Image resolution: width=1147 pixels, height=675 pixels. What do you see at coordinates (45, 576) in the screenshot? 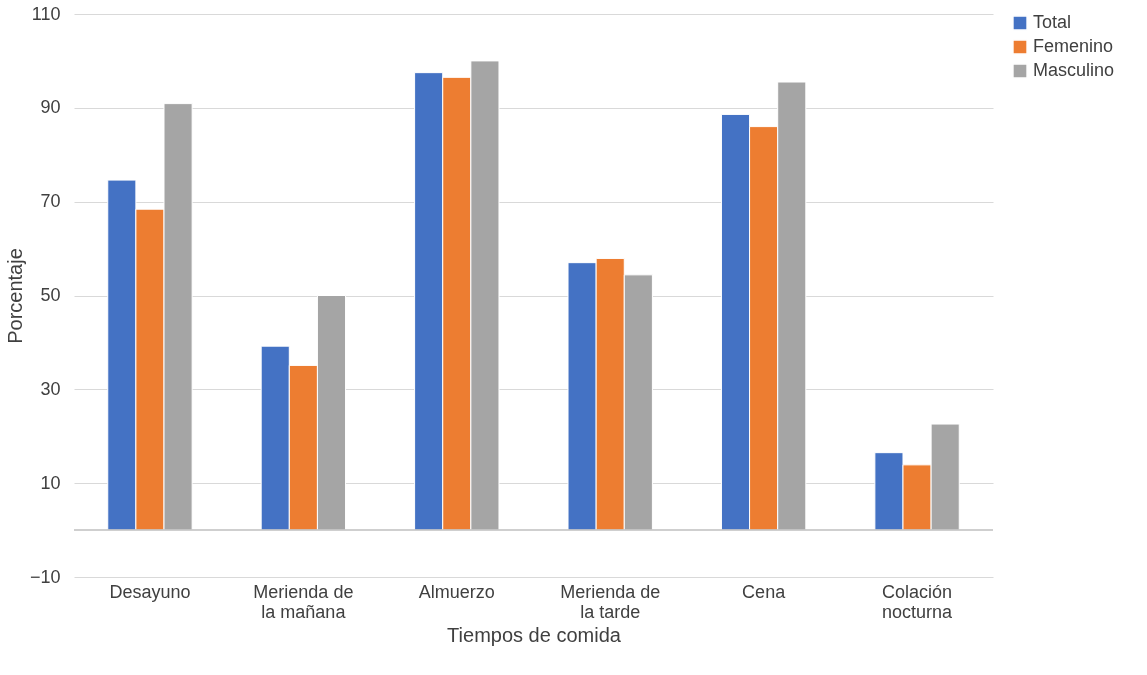
I see `y-tick-label: −10` at bounding box center [45, 576].